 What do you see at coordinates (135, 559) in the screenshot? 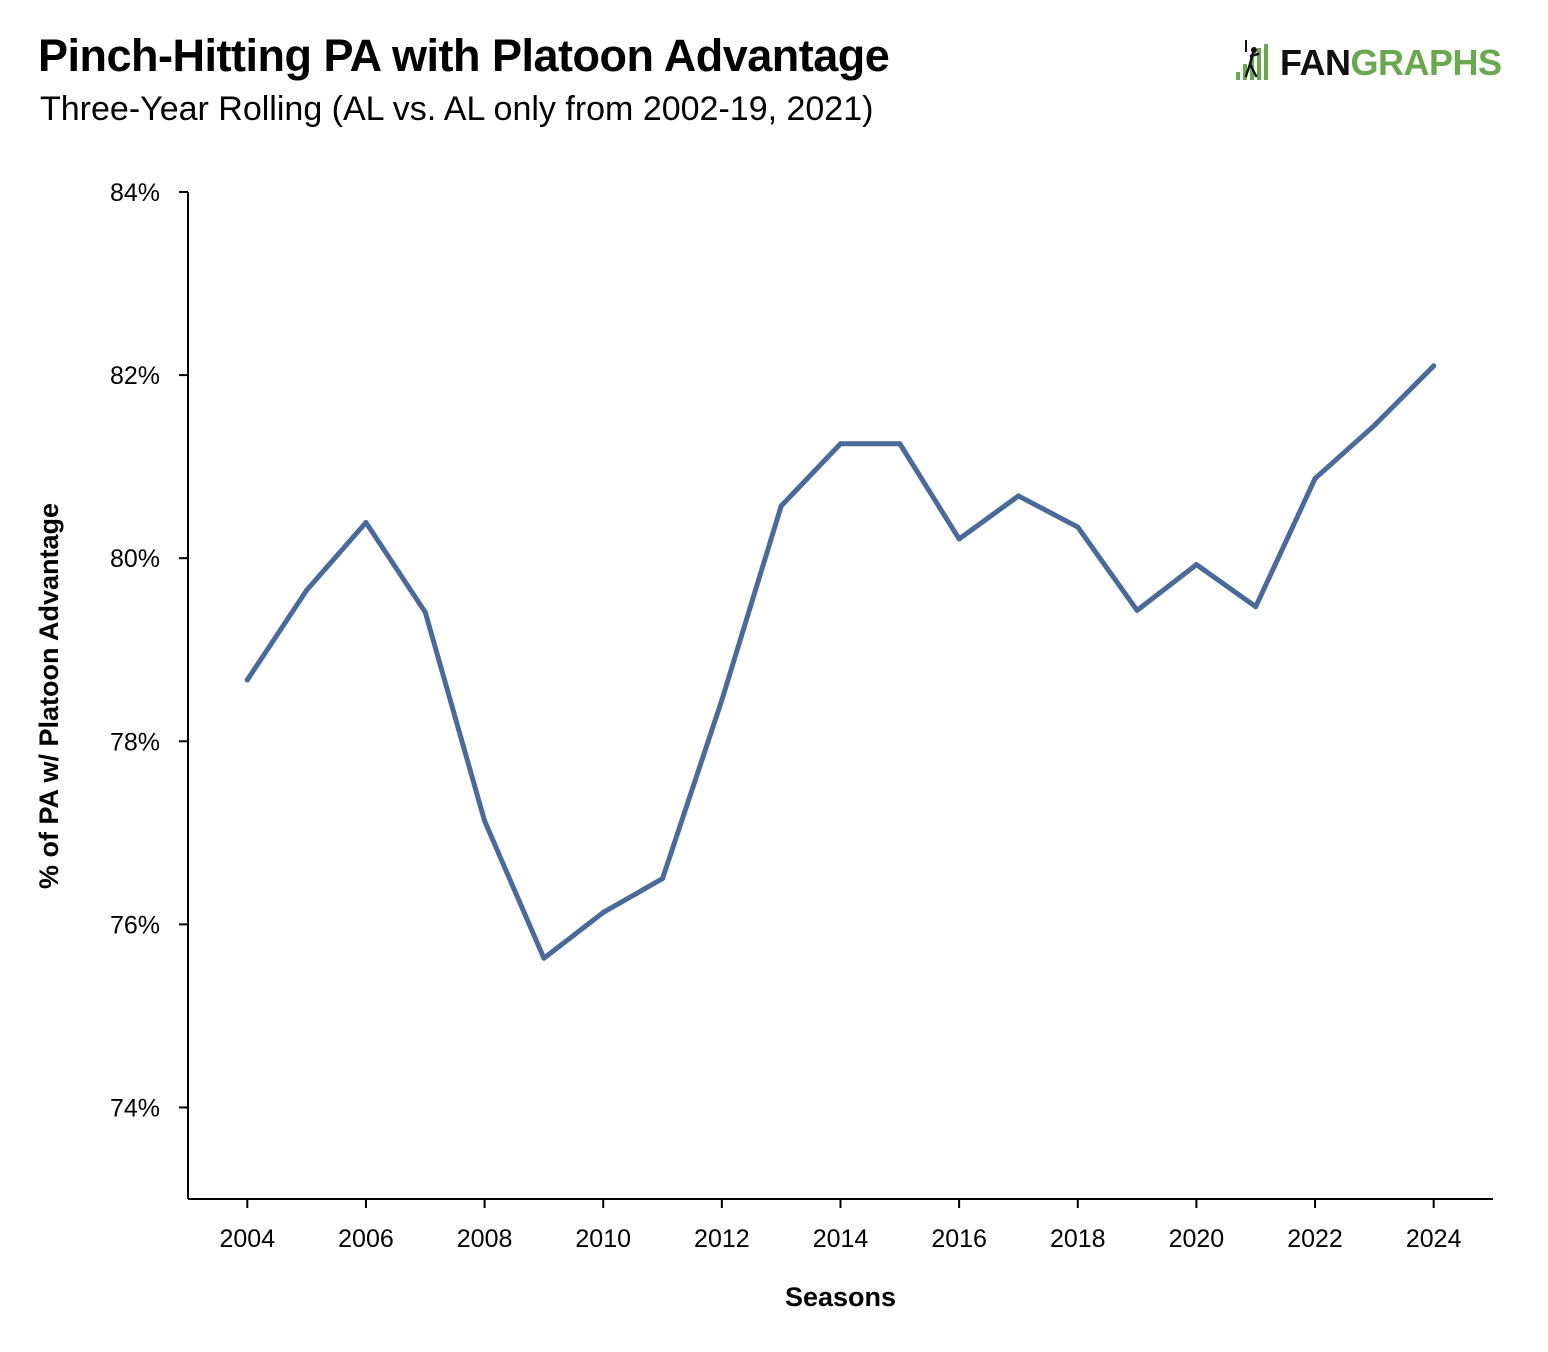
I see `y-tick-label: 80%` at bounding box center [135, 559].